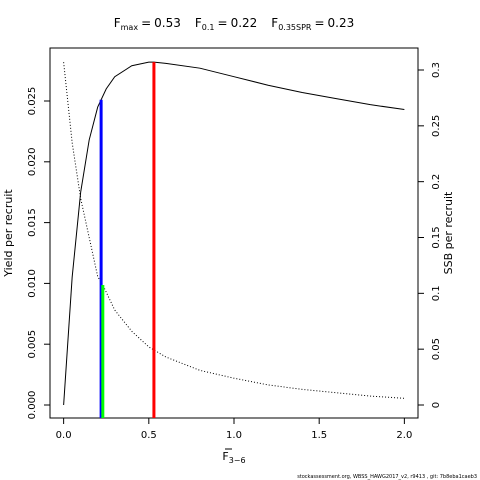 The image size is (480, 480). I want to click on title-value: 0.22, so click(244, 23).